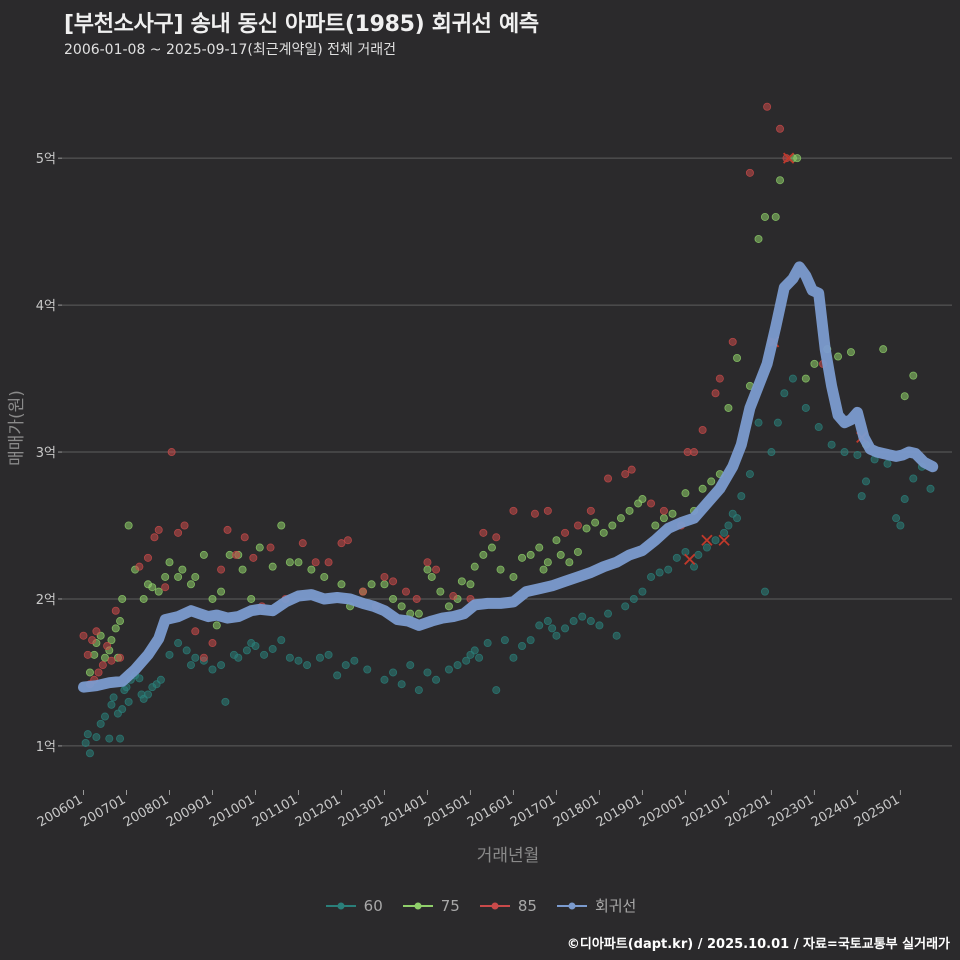 The height and width of the screenshot is (960, 960). What do you see at coordinates (232, 811) in the screenshot?
I see `x-tick-label: 201001` at bounding box center [232, 811].